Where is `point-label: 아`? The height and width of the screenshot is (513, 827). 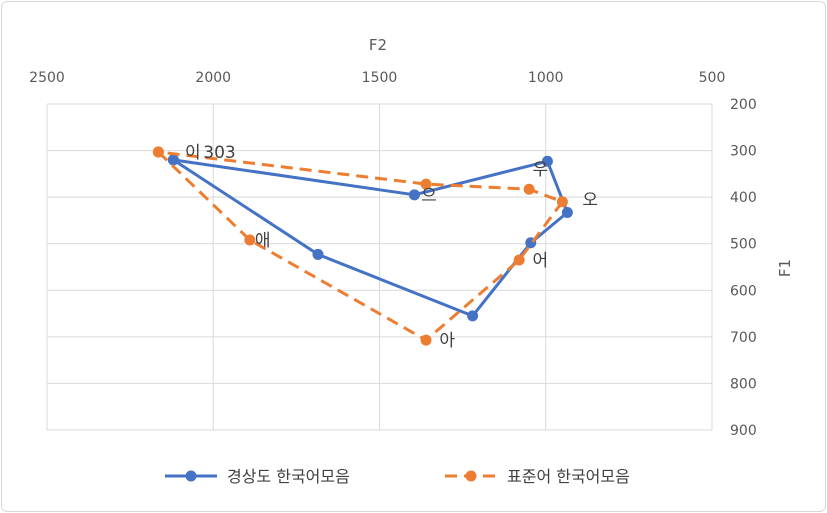 point-label: 아 is located at coordinates (447, 341).